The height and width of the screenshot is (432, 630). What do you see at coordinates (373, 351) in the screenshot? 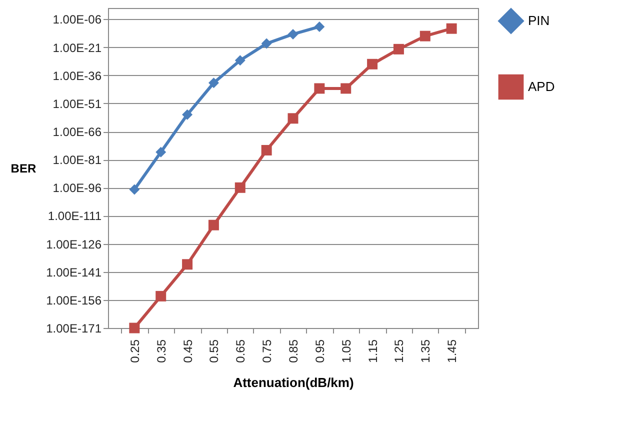
I see `x-tick-label: 1.15` at bounding box center [373, 351].